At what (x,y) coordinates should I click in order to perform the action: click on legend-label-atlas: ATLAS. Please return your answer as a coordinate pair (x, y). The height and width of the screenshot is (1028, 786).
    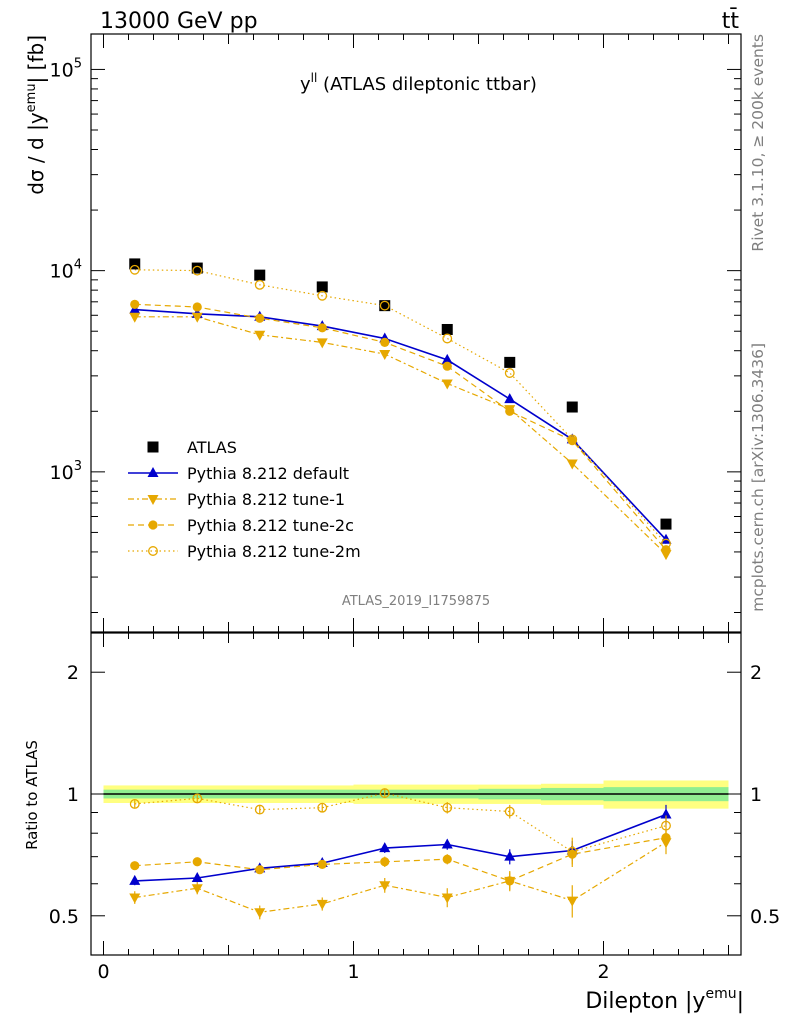
    Looking at the image, I should click on (212, 447).